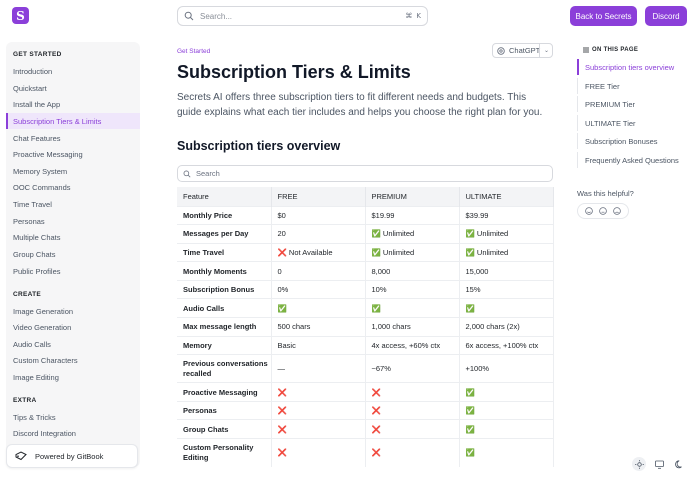 The width and height of the screenshot is (700, 480). Describe the element at coordinates (34, 417) in the screenshot. I see `sidebar-item-tips-tricks: Tips & Tricks` at that location.